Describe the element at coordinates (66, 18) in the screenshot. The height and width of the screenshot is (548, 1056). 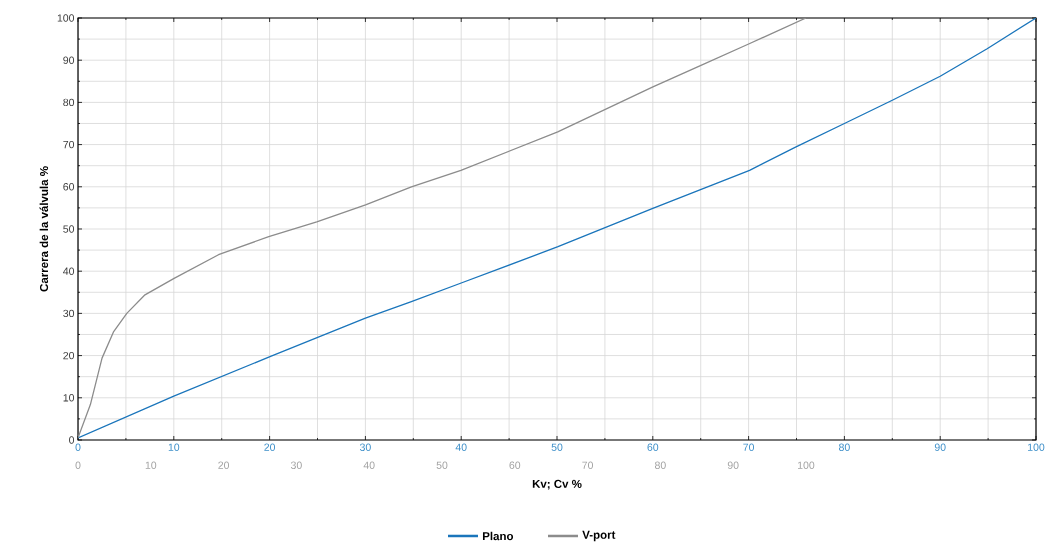
I see `y-tick-label: 100` at that location.